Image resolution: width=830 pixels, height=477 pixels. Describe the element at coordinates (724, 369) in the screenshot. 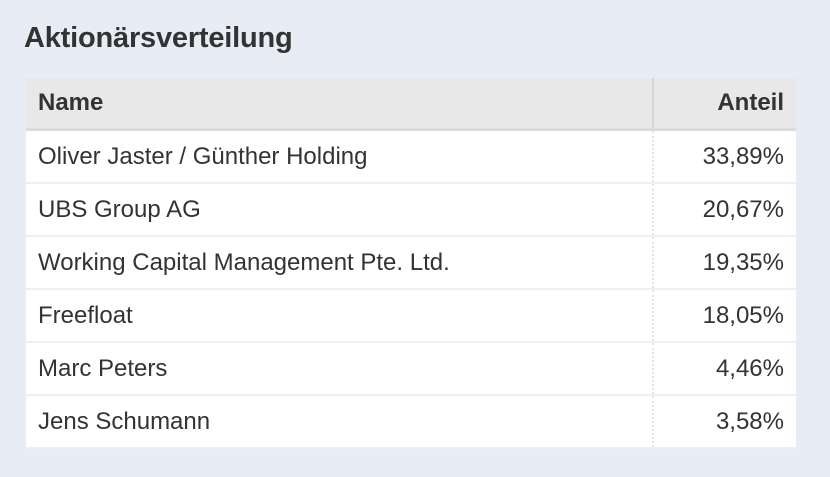

I see `shareholder-share: 4,46%` at that location.